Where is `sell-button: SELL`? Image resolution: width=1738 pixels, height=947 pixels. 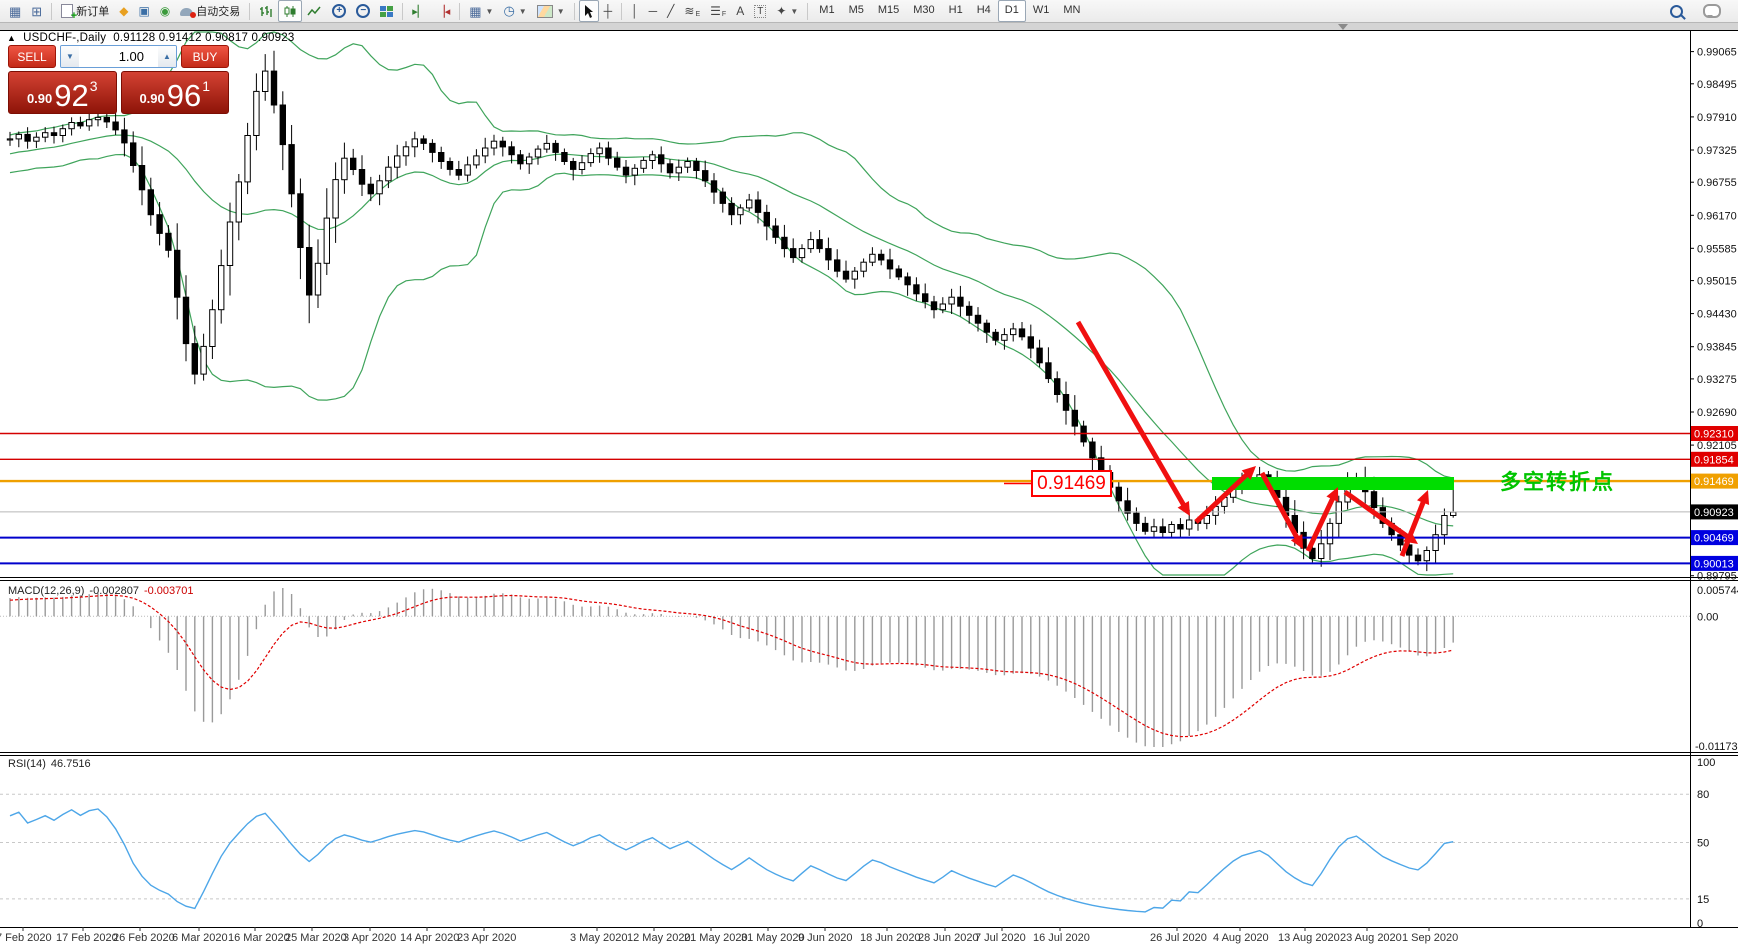
sell-button: SELL is located at coordinates (32, 56).